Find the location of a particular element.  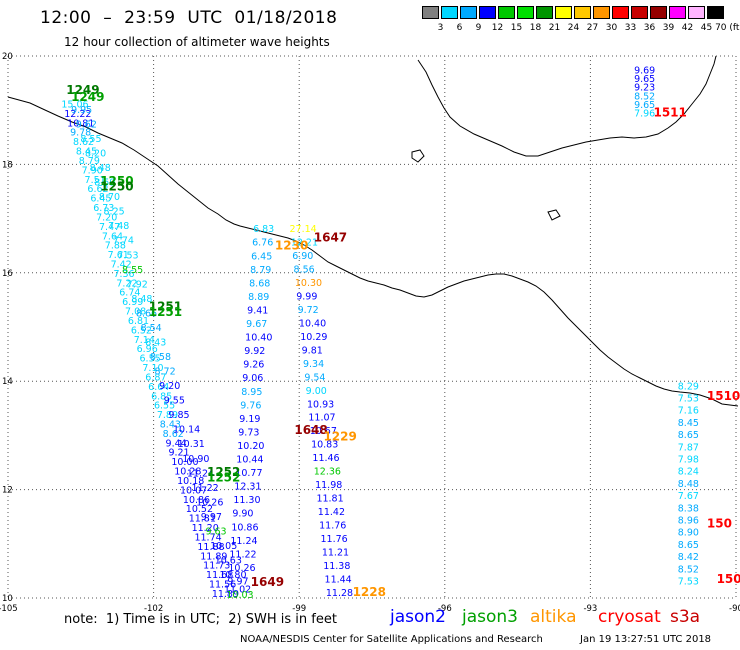

legend-jason2: jason2 is located at coordinates (418, 617).